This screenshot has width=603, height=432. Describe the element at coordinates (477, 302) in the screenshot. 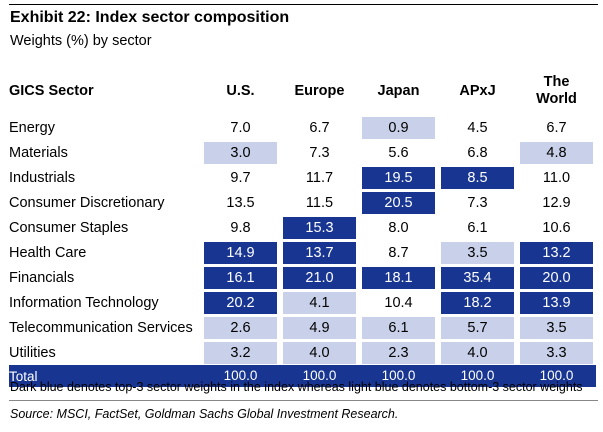

I see `value-cell-top3: 18.2` at that location.